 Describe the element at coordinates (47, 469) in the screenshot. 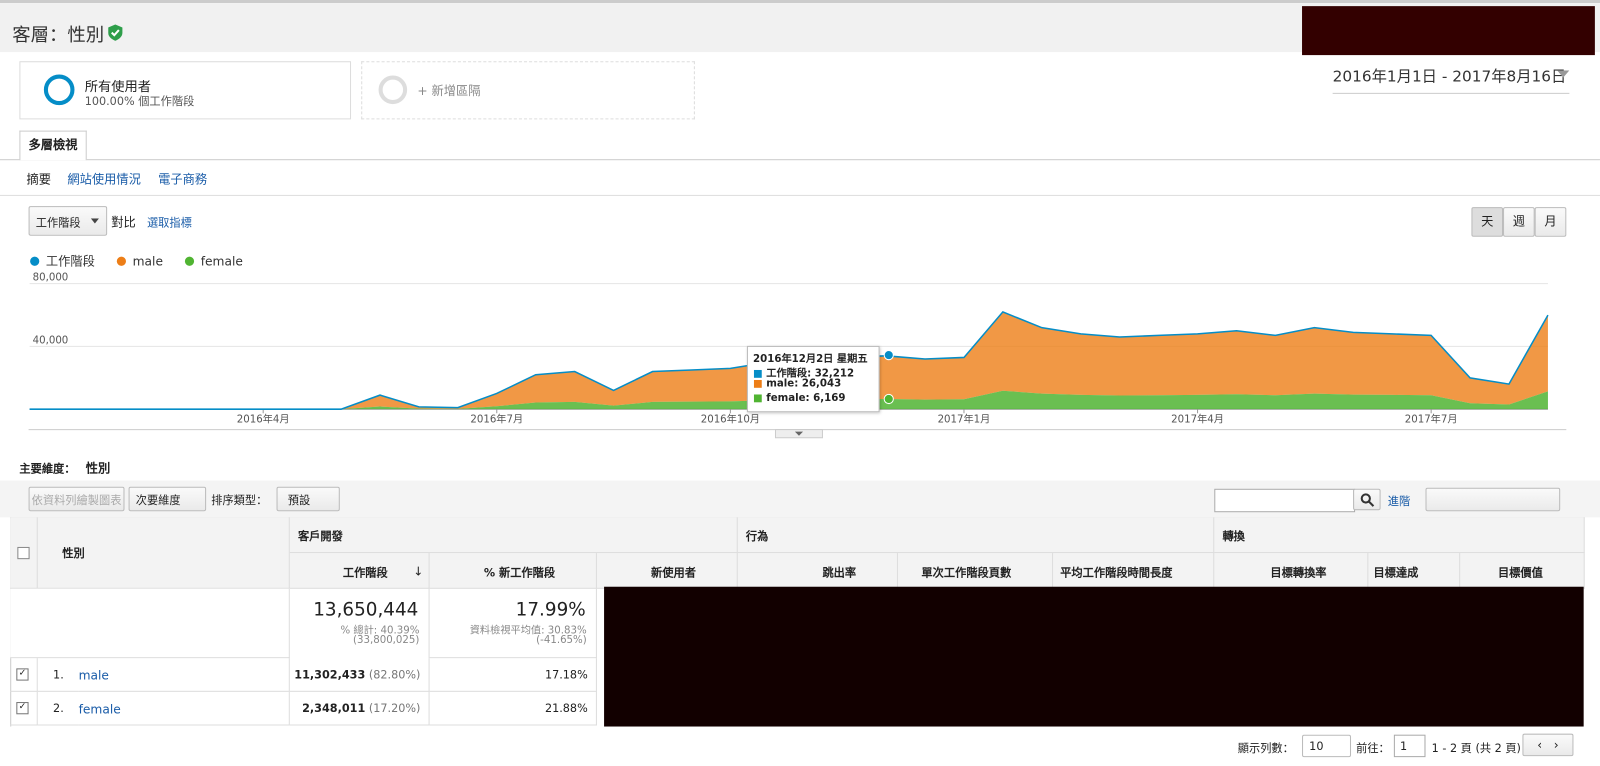

I see `dimension-label: 主要維度：` at that location.